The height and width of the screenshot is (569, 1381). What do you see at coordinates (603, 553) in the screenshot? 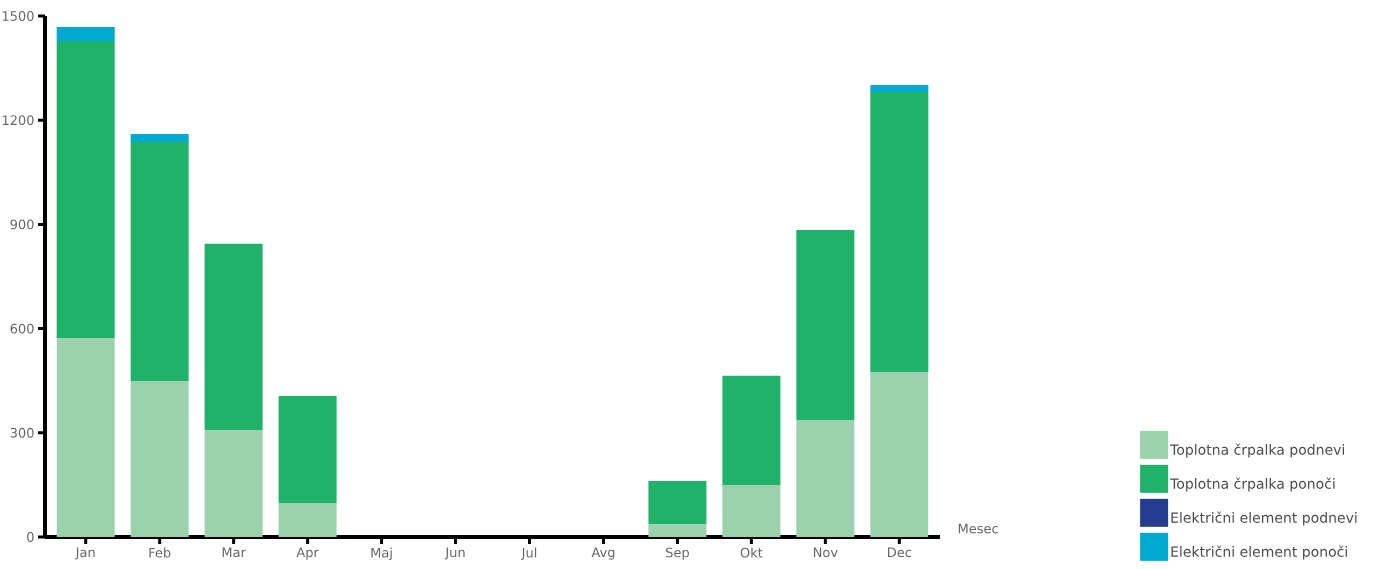
I see `x-tick-label: Avg` at bounding box center [603, 553].